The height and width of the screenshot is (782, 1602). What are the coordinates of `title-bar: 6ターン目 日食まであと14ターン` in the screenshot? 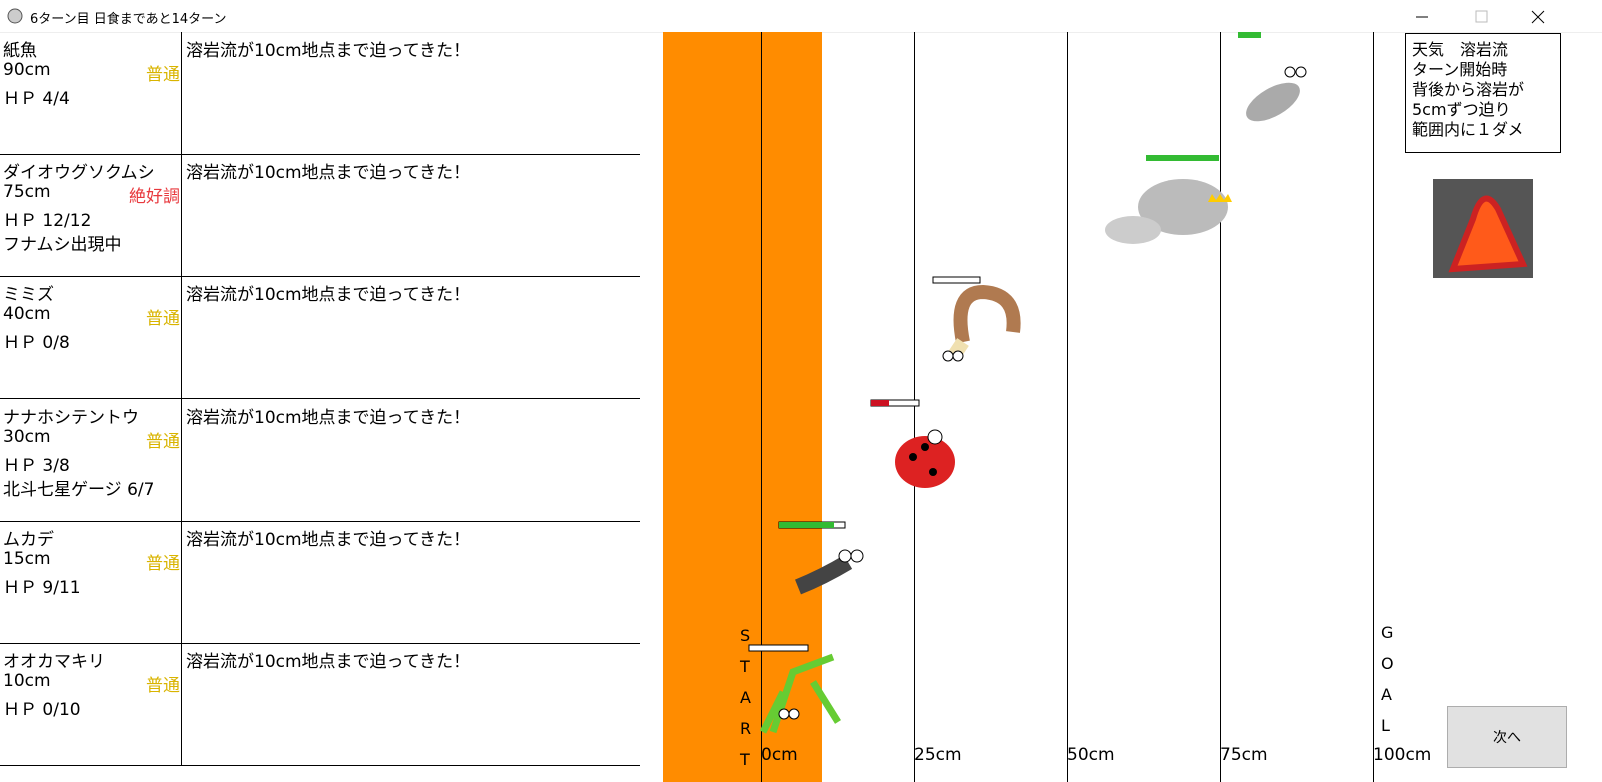 It's located at (801, 16).